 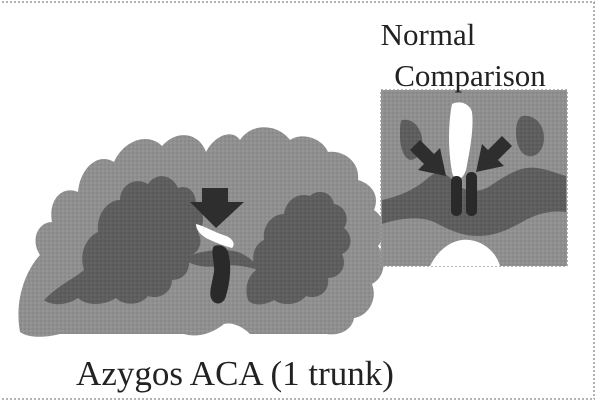 I want to click on inset-midline-fissure, so click(x=461, y=141).